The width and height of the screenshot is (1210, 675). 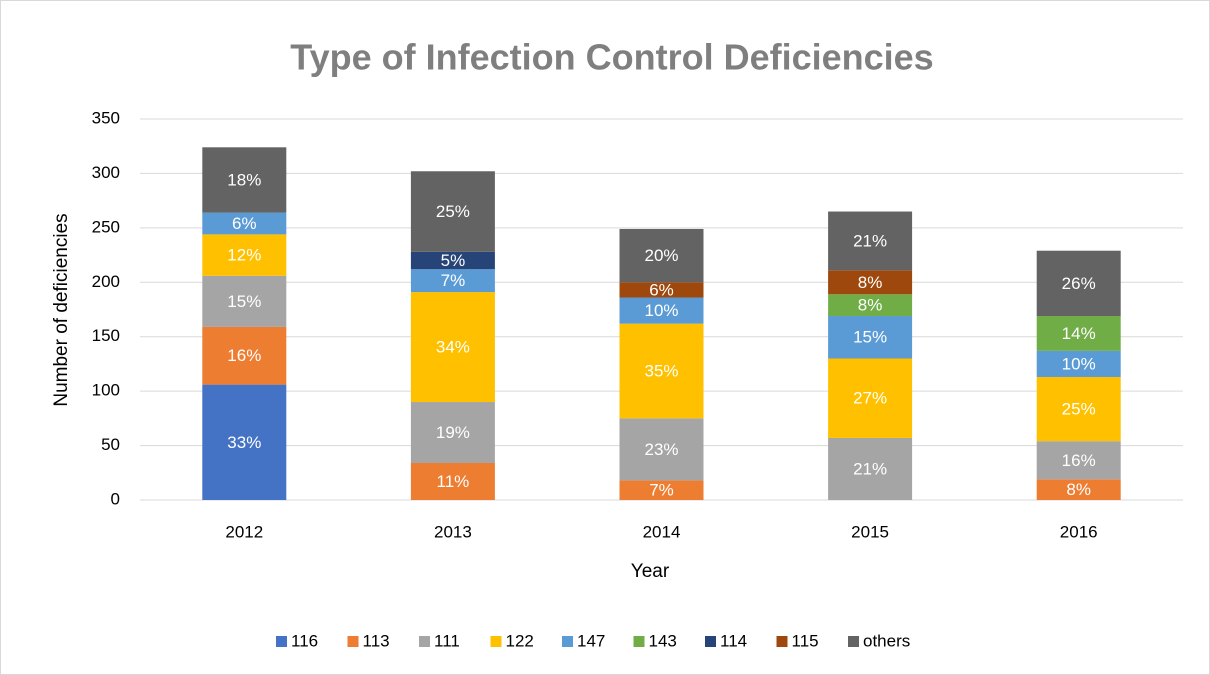 What do you see at coordinates (447, 640) in the screenshot?
I see `legend-label: 111` at bounding box center [447, 640].